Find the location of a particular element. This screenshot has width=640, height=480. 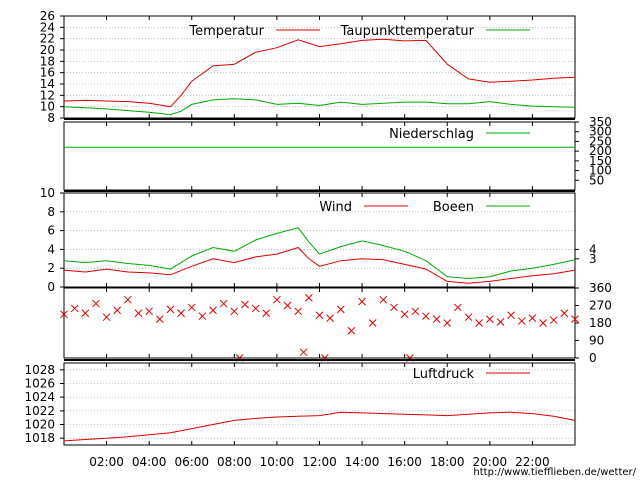

ytick-label: 16 is located at coordinates (47, 73).